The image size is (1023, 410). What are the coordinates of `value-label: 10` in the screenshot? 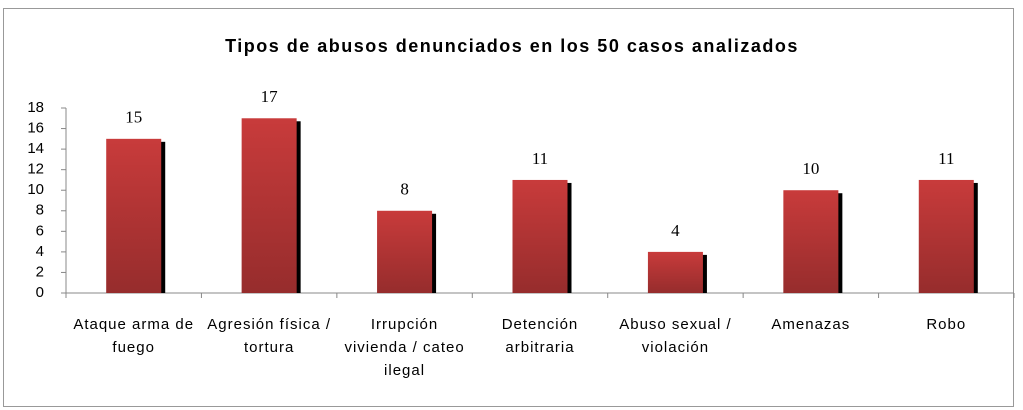 It's located at (810, 168).